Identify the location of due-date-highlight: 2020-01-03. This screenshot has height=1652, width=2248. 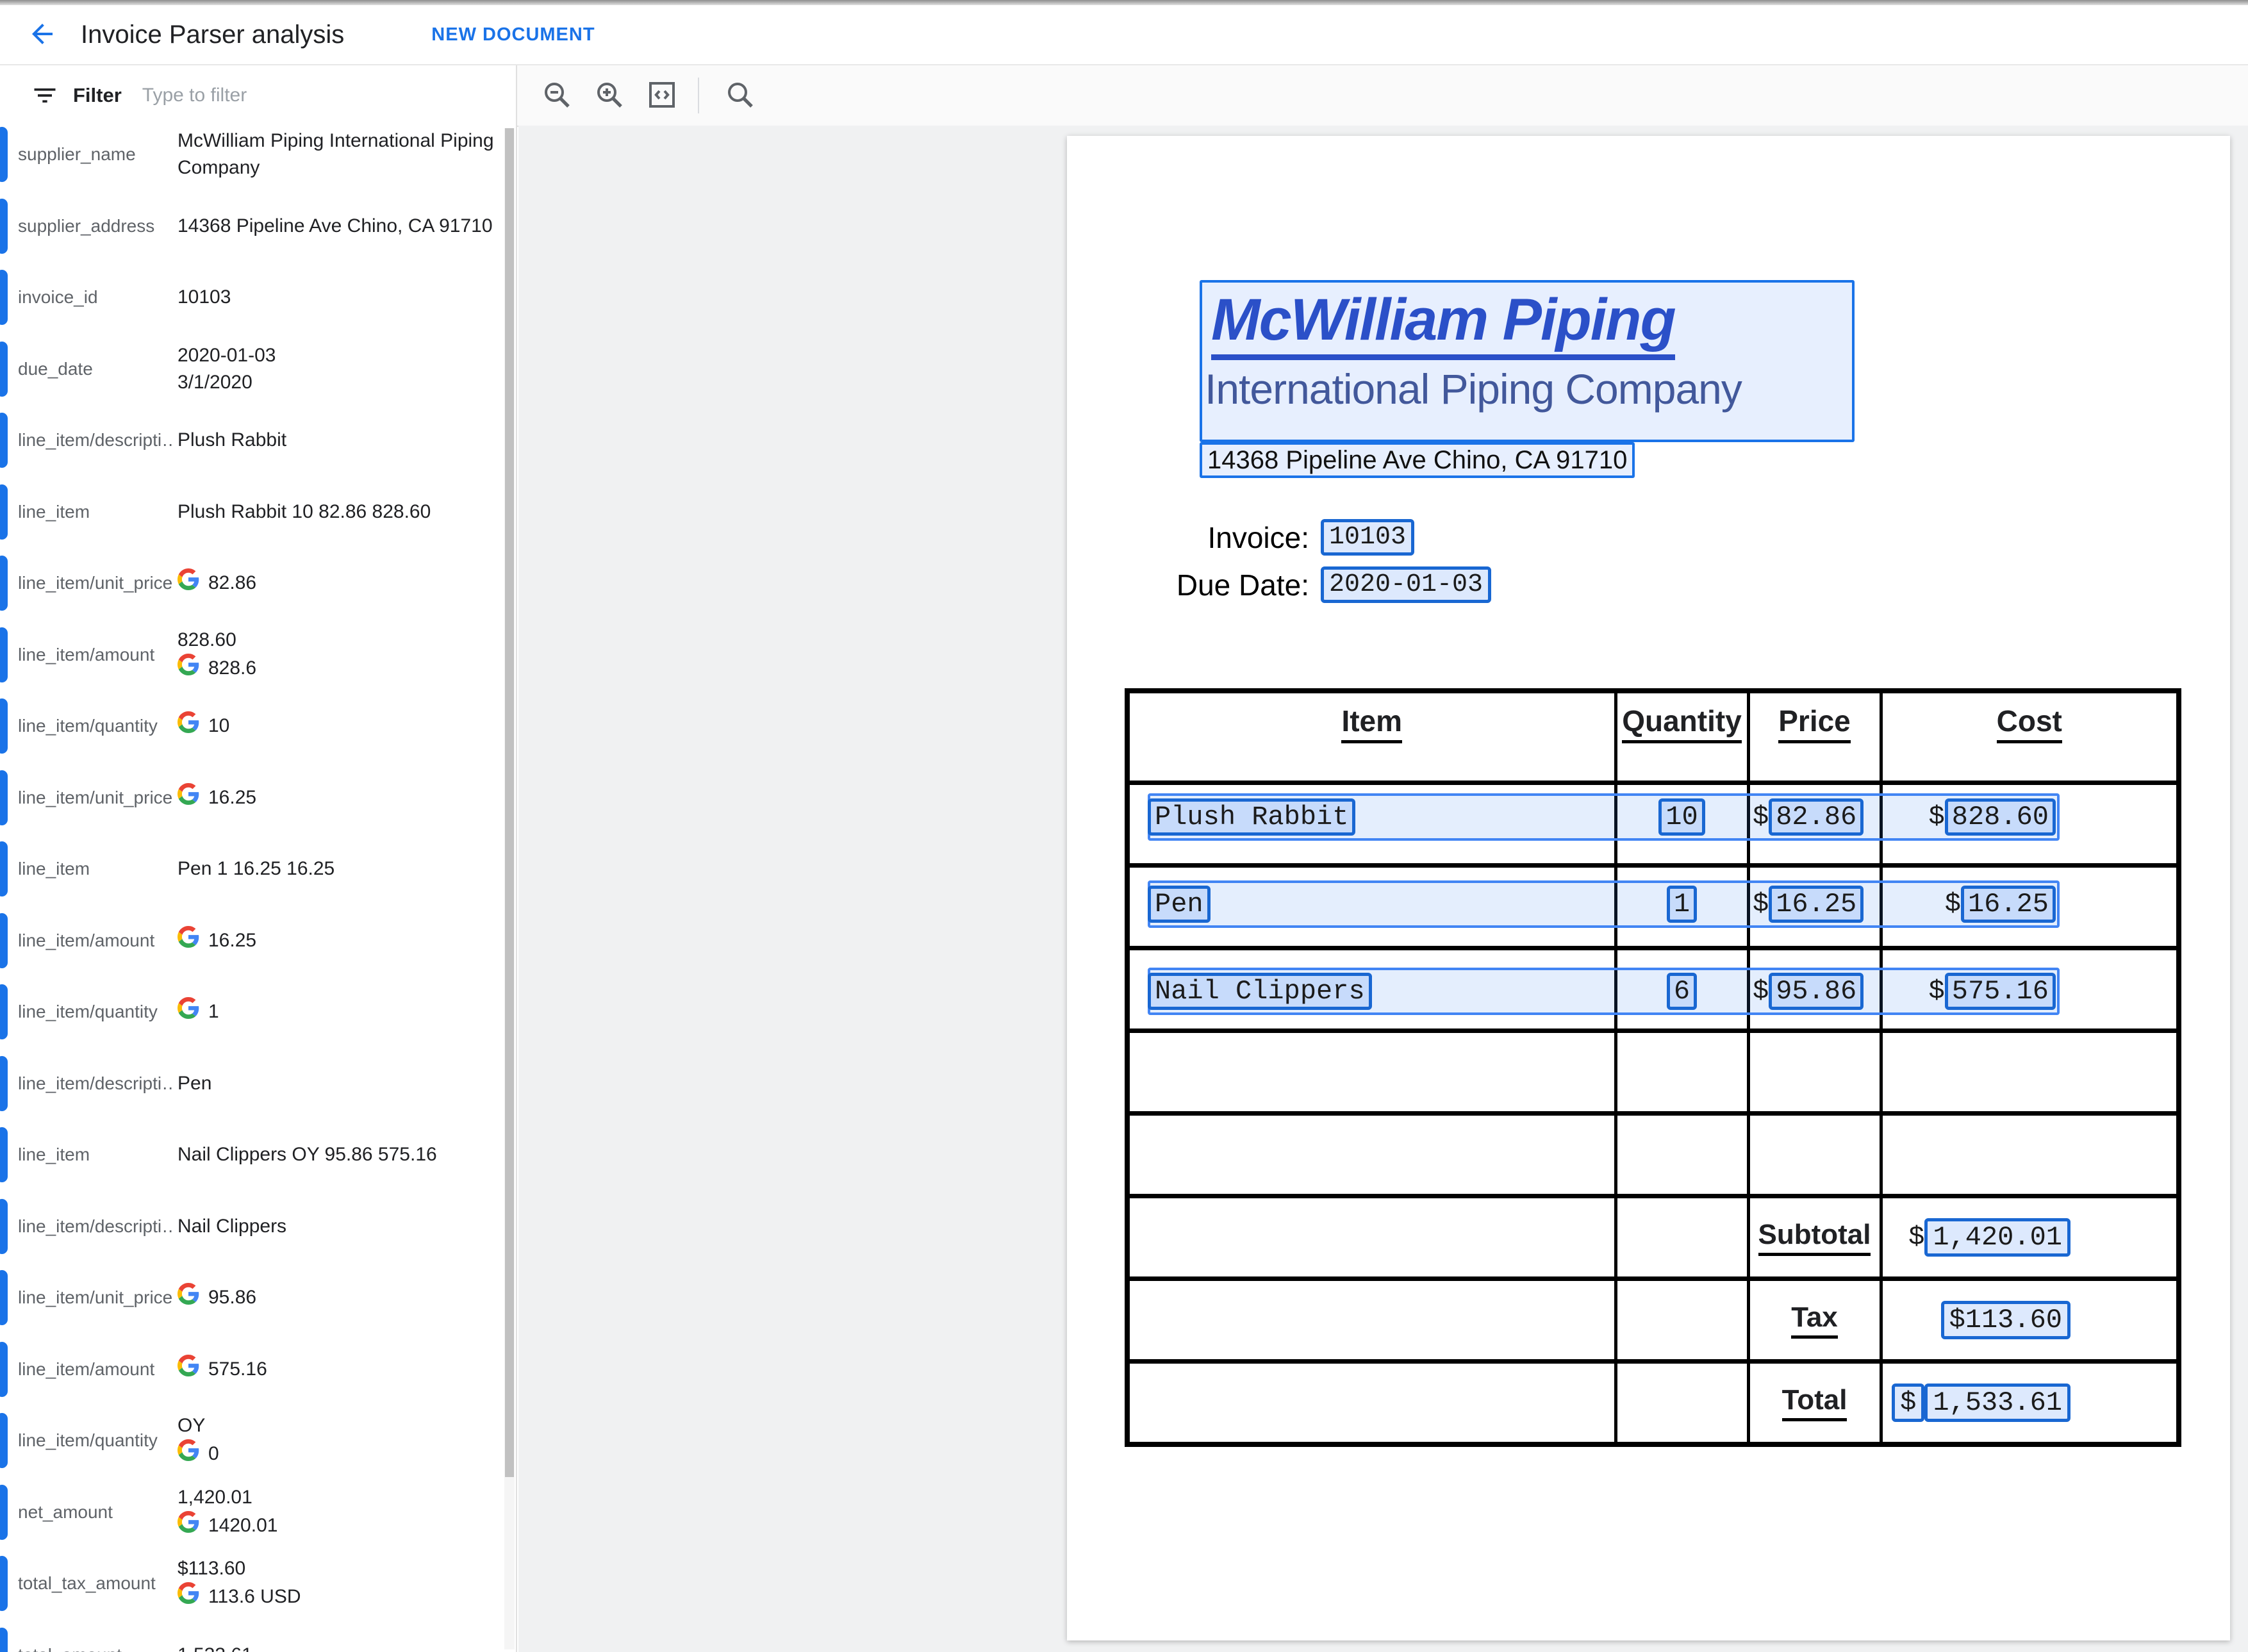
(1406, 584).